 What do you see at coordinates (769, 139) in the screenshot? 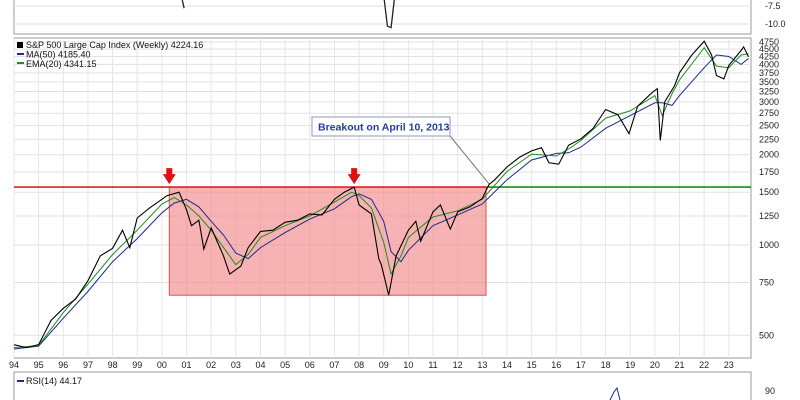
I see `y-tick-label: 2250` at bounding box center [769, 139].